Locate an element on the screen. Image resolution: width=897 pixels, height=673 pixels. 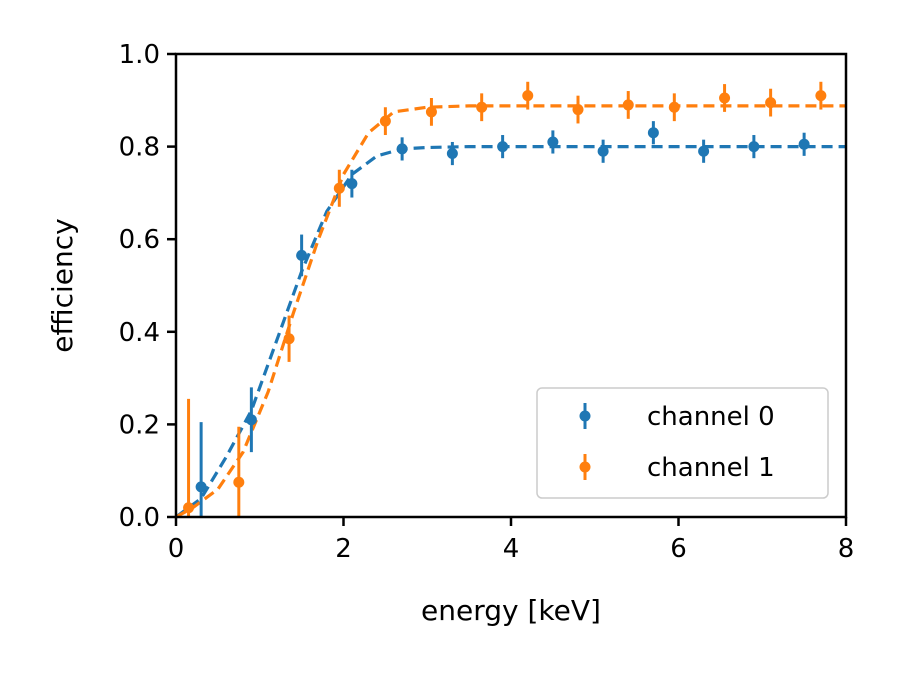
y-tick-label: 0.6 is located at coordinates (139, 240).